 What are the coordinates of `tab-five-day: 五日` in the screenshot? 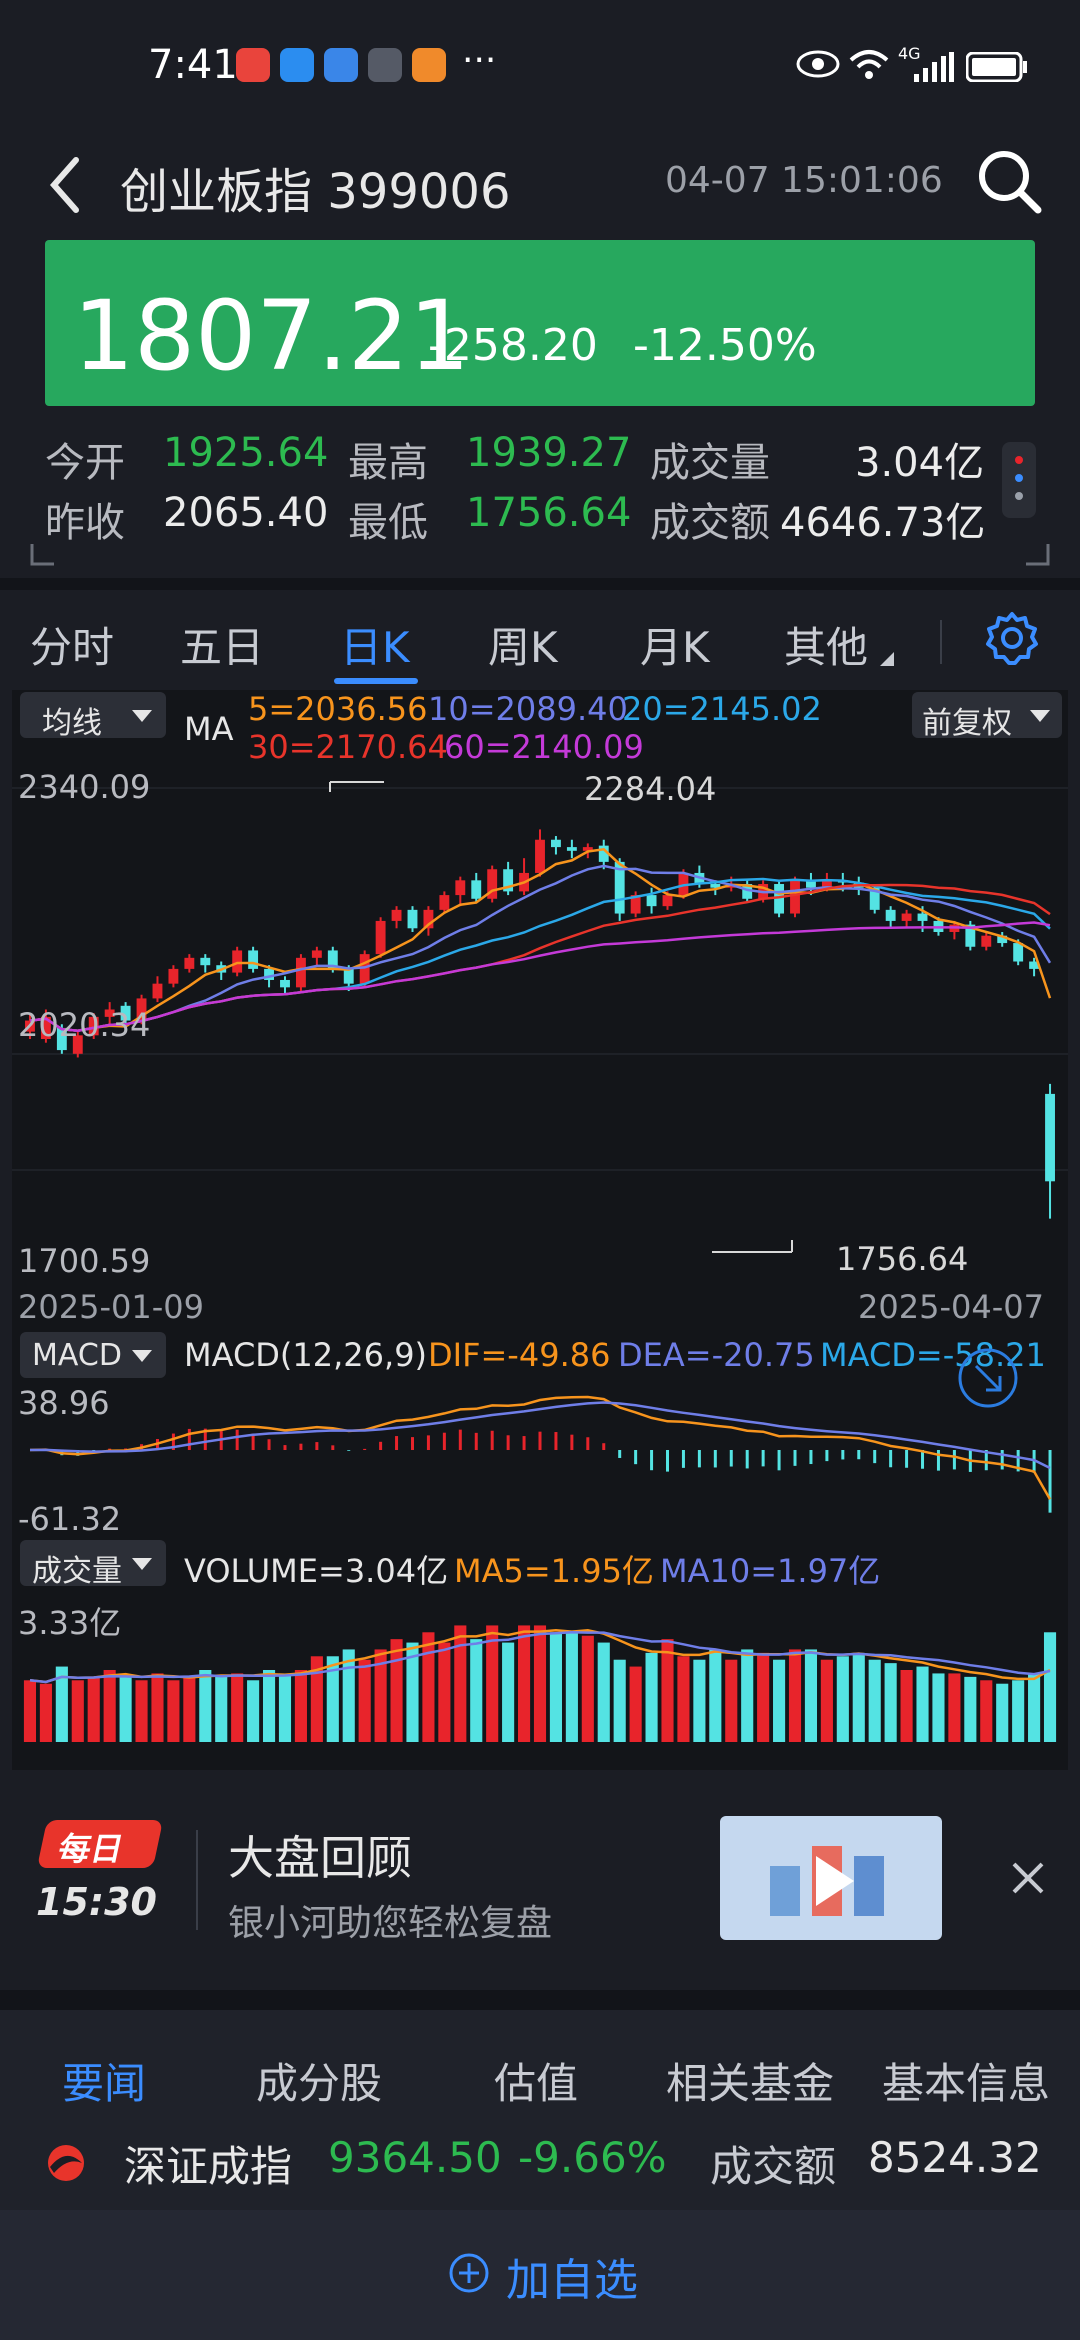 It's located at (222, 647).